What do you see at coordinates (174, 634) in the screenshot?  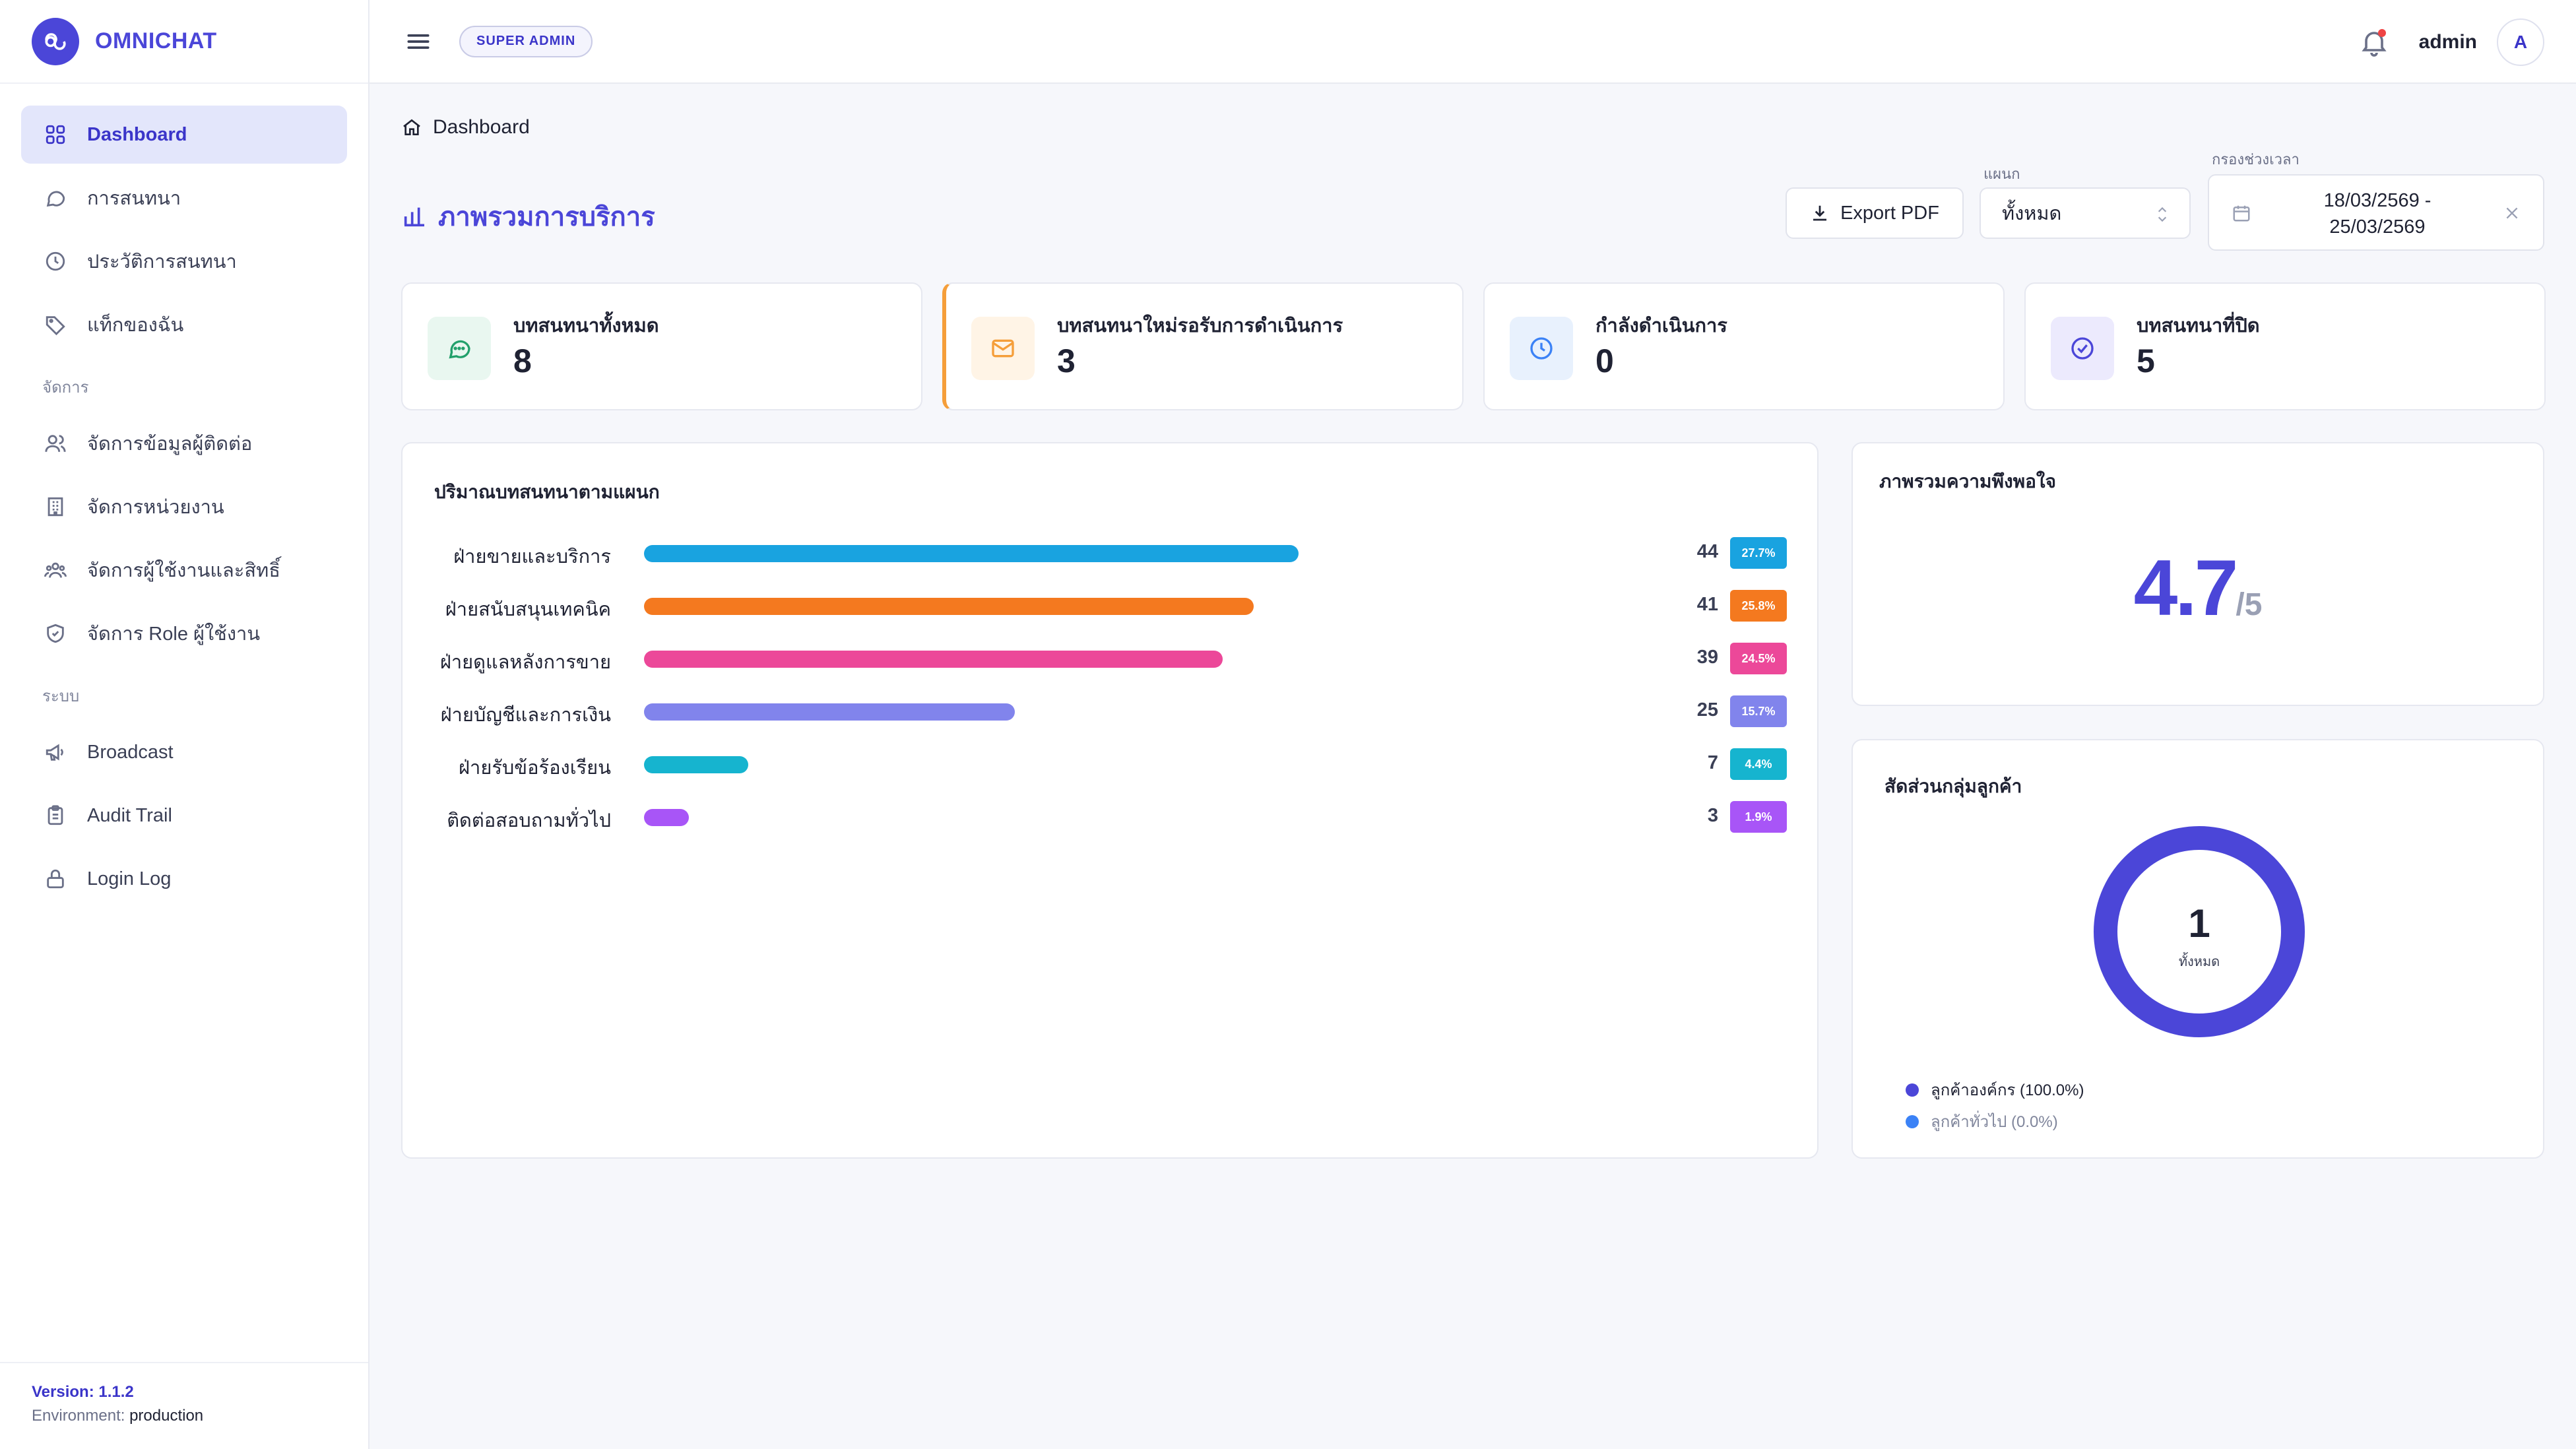 I see `sidebar-item-label: จัดการ Role ผู้ใช้งาน` at bounding box center [174, 634].